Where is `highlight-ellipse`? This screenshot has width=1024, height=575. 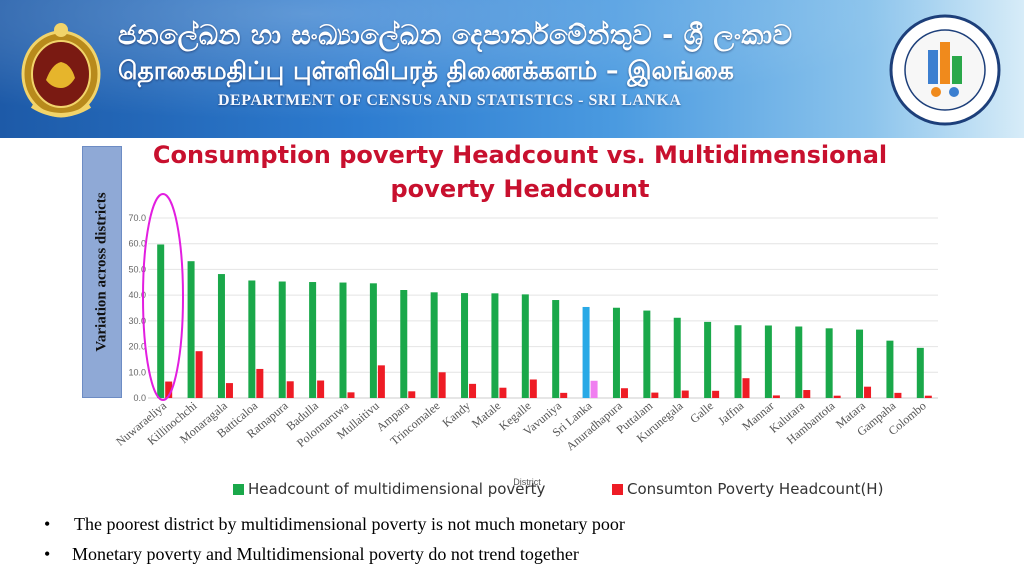 highlight-ellipse is located at coordinates (163, 297).